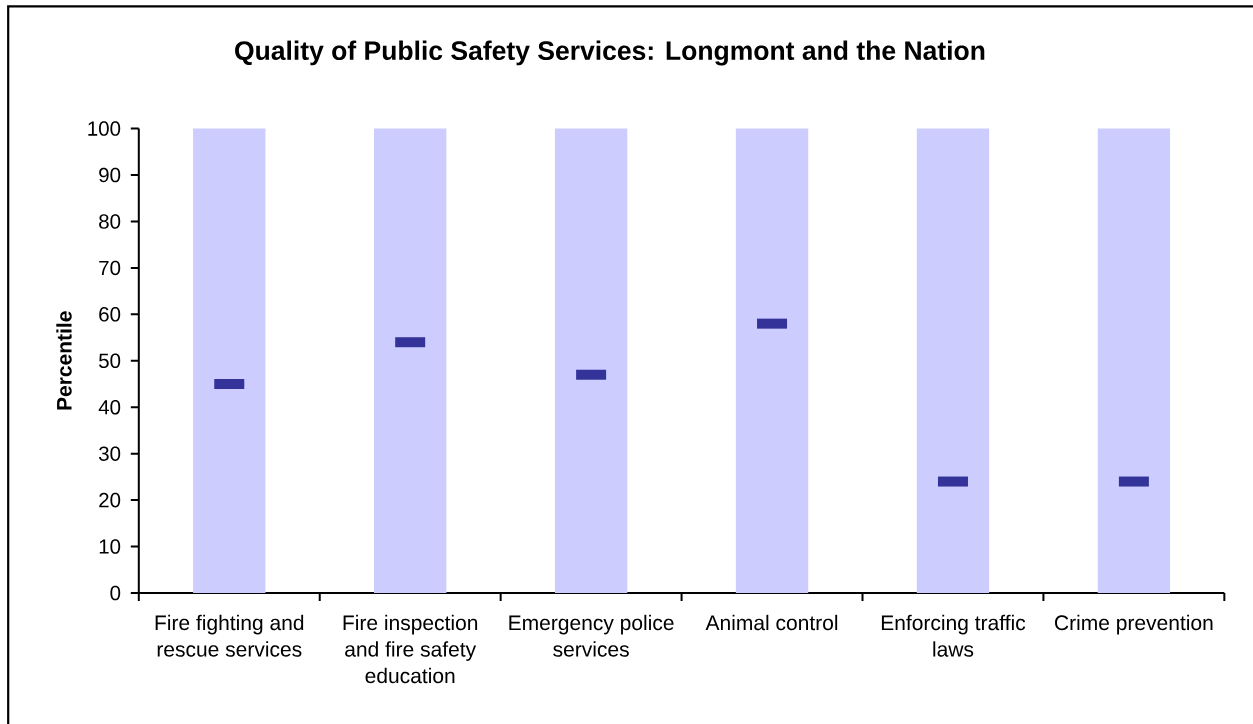 This screenshot has width=1253, height=724. Describe the element at coordinates (610, 53) in the screenshot. I see `chart-title: Quality of Public Safety Services: Longmont and the Nation` at that location.